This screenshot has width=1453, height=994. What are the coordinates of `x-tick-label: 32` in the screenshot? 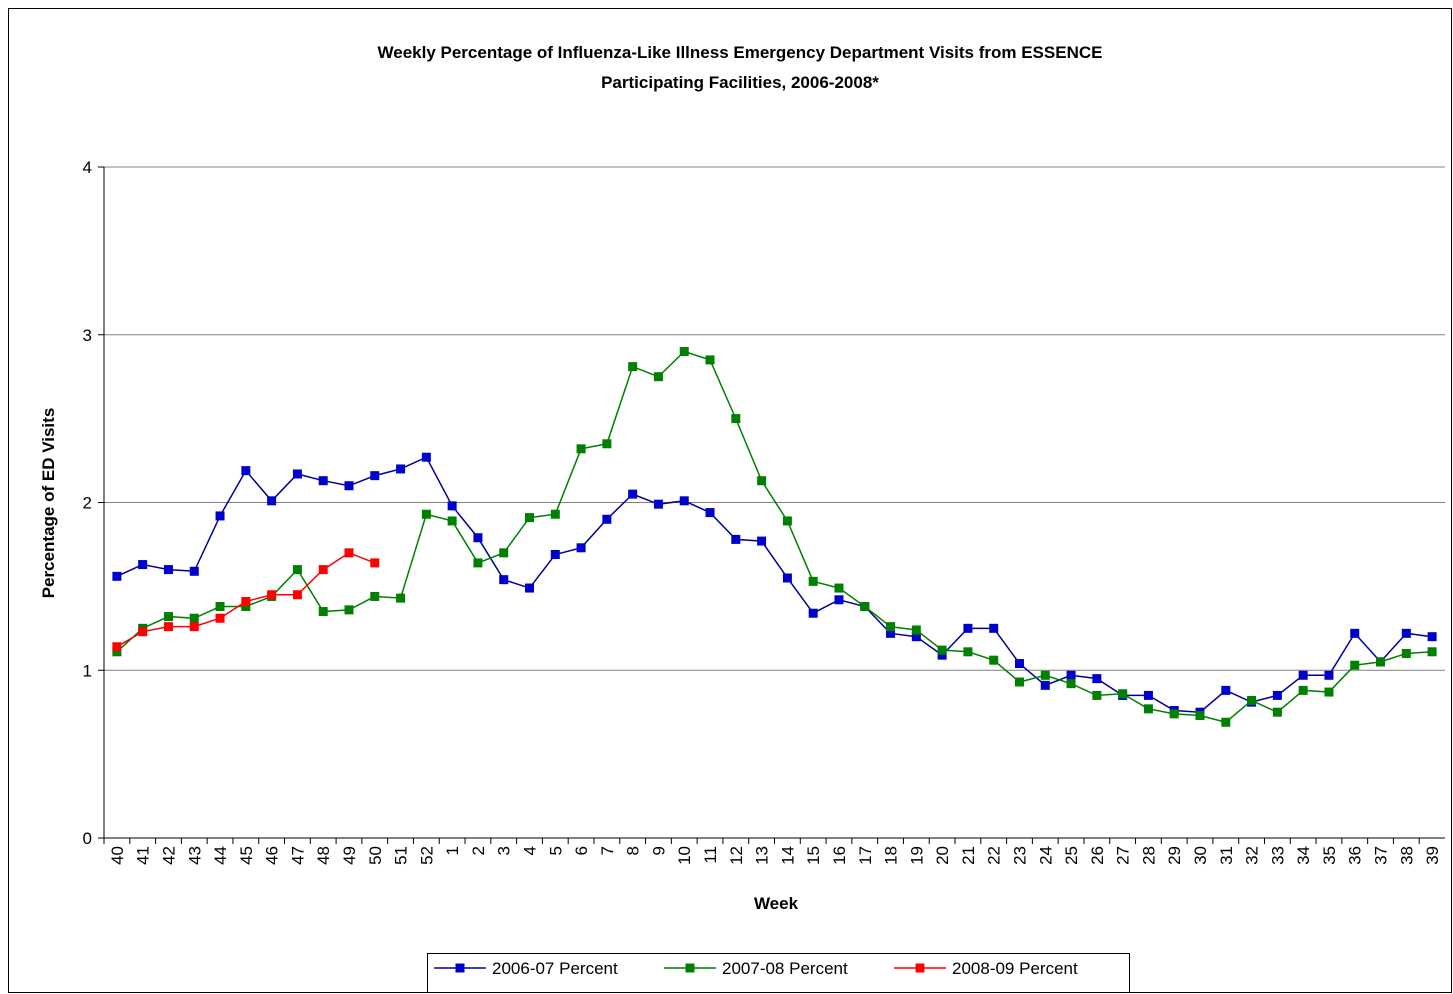 It's located at (1252, 855).